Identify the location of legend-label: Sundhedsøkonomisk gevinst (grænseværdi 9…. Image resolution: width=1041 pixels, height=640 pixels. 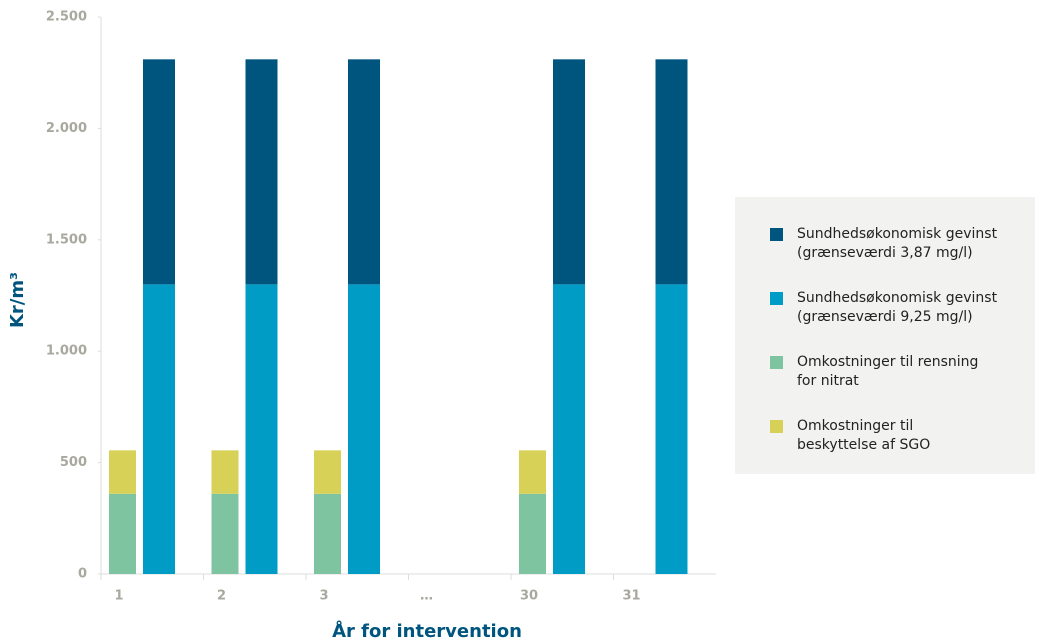
(897, 307).